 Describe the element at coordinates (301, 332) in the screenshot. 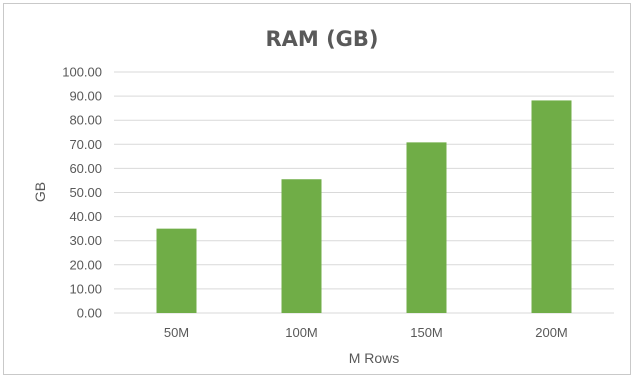

I see `x-tick-label: 100M` at that location.